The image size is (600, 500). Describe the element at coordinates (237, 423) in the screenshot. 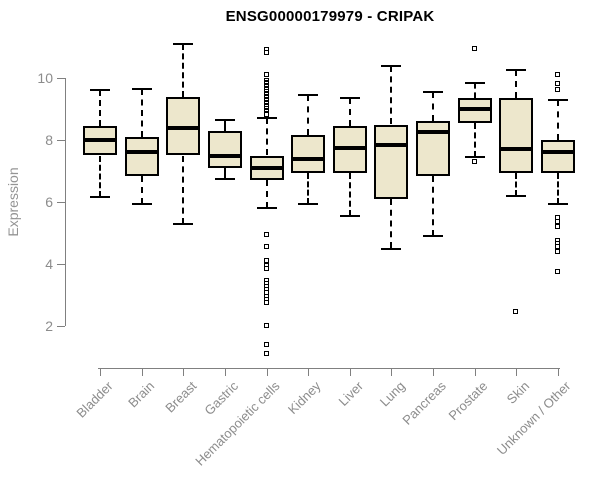

I see `x-tick-label-hematopoietic-cells: Hematopoietic cells` at that location.